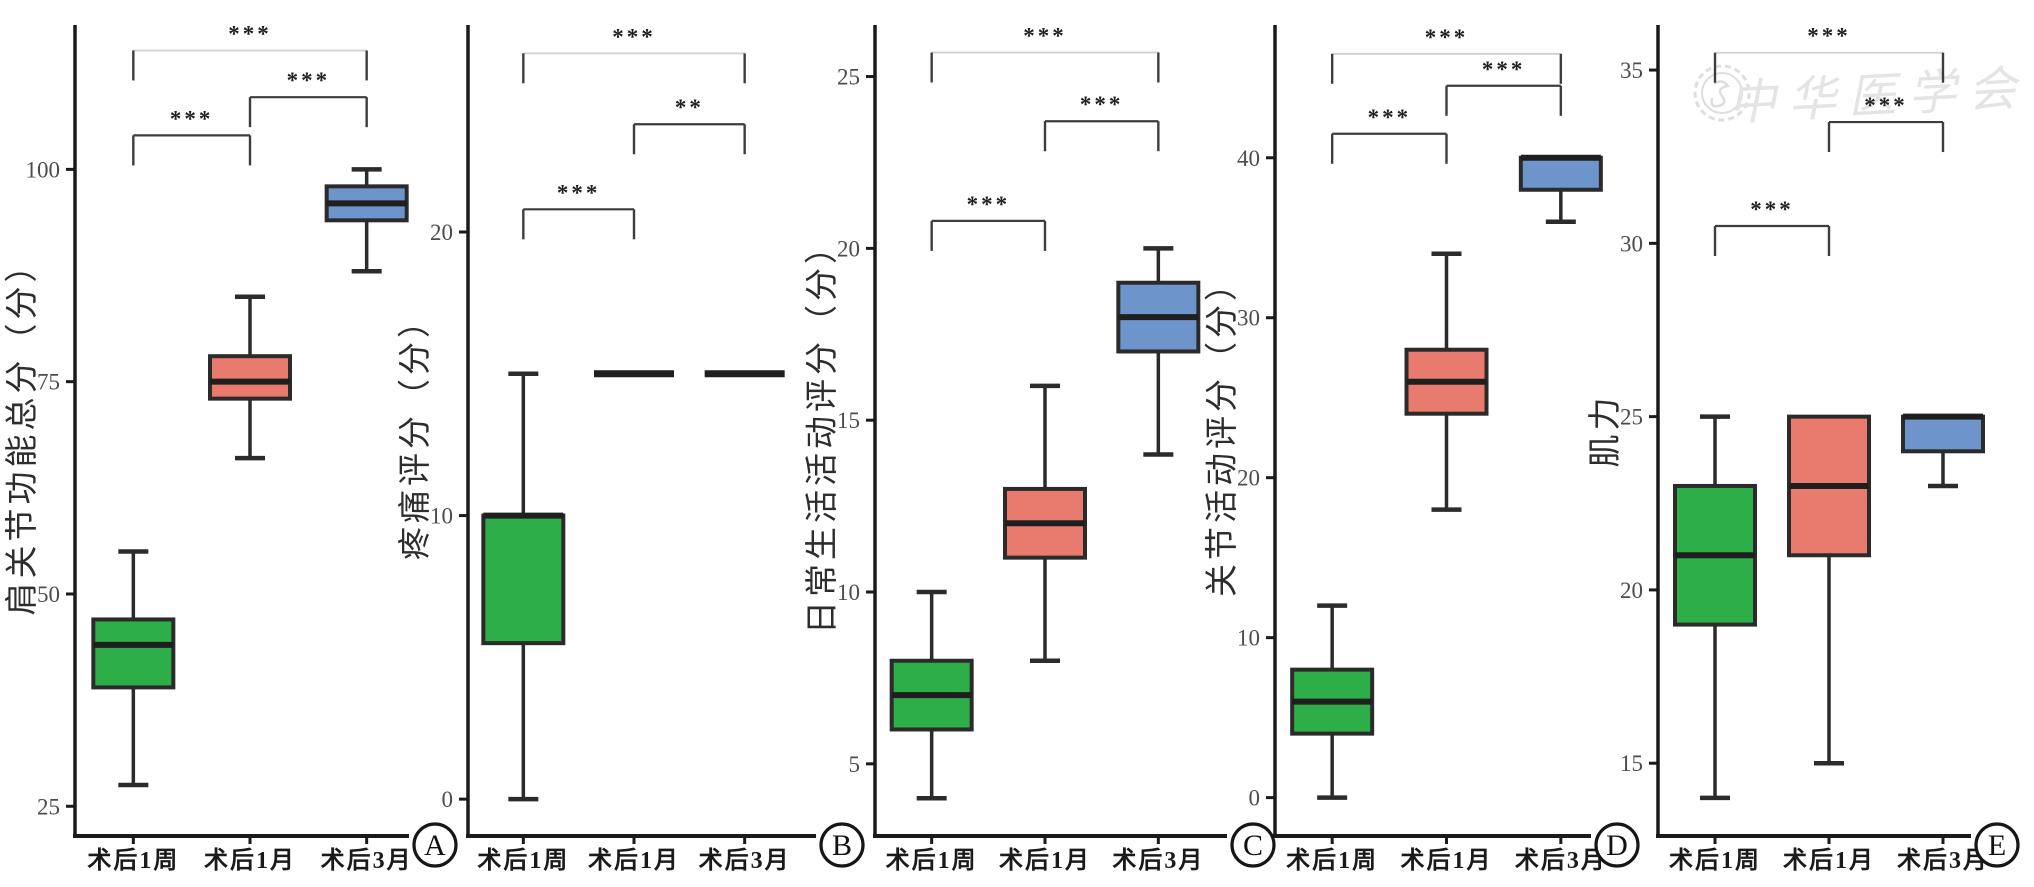 The width and height of the screenshot is (2034, 887). I want to click on y-axis-title: 关节活动评分（分）, so click(1222, 430).